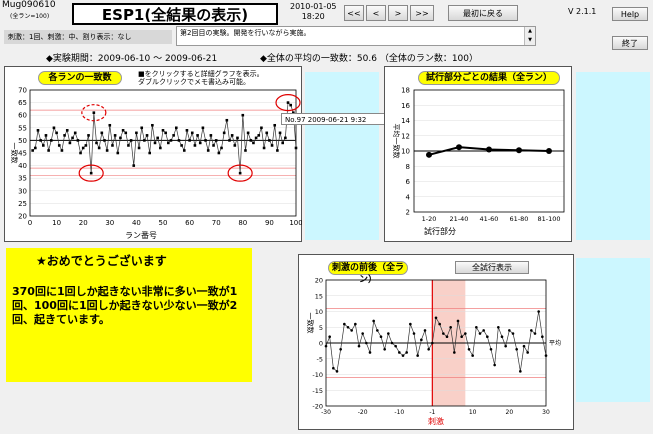 The height and width of the screenshot is (434, 653). What do you see at coordinates (22, 103) in the screenshot?
I see `y-tick-label: 65` at bounding box center [22, 103].